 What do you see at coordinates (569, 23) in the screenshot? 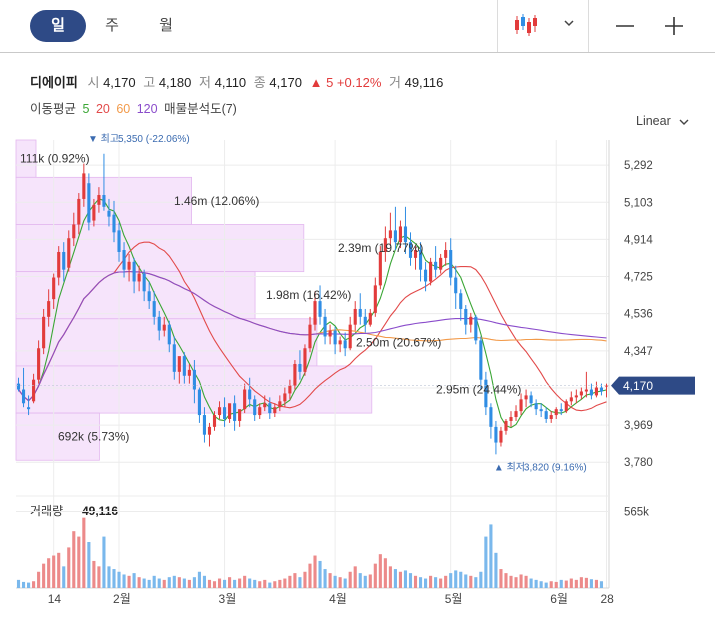
I see `chevron-down-icon` at bounding box center [569, 23].